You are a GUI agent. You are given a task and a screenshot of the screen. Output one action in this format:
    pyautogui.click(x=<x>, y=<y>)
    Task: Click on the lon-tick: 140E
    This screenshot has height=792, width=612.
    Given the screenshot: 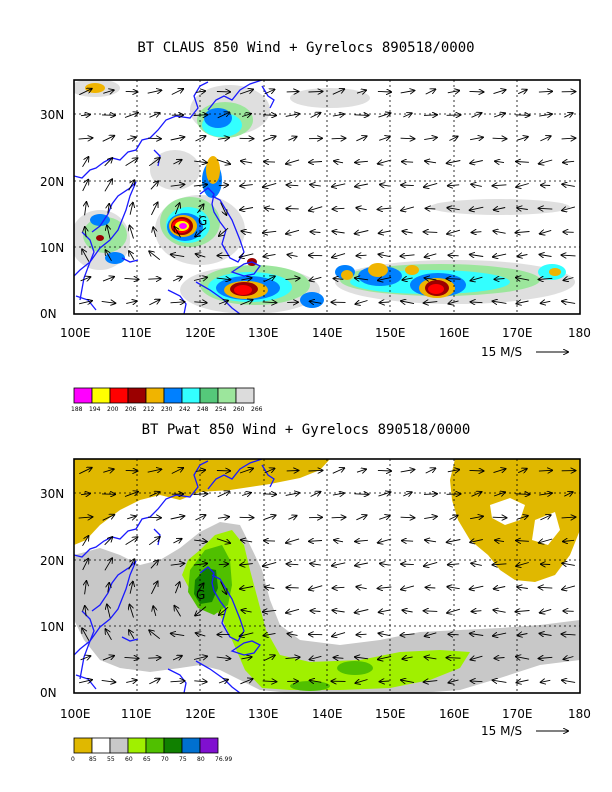 What is the action you would take?
    pyautogui.click(x=327, y=333)
    